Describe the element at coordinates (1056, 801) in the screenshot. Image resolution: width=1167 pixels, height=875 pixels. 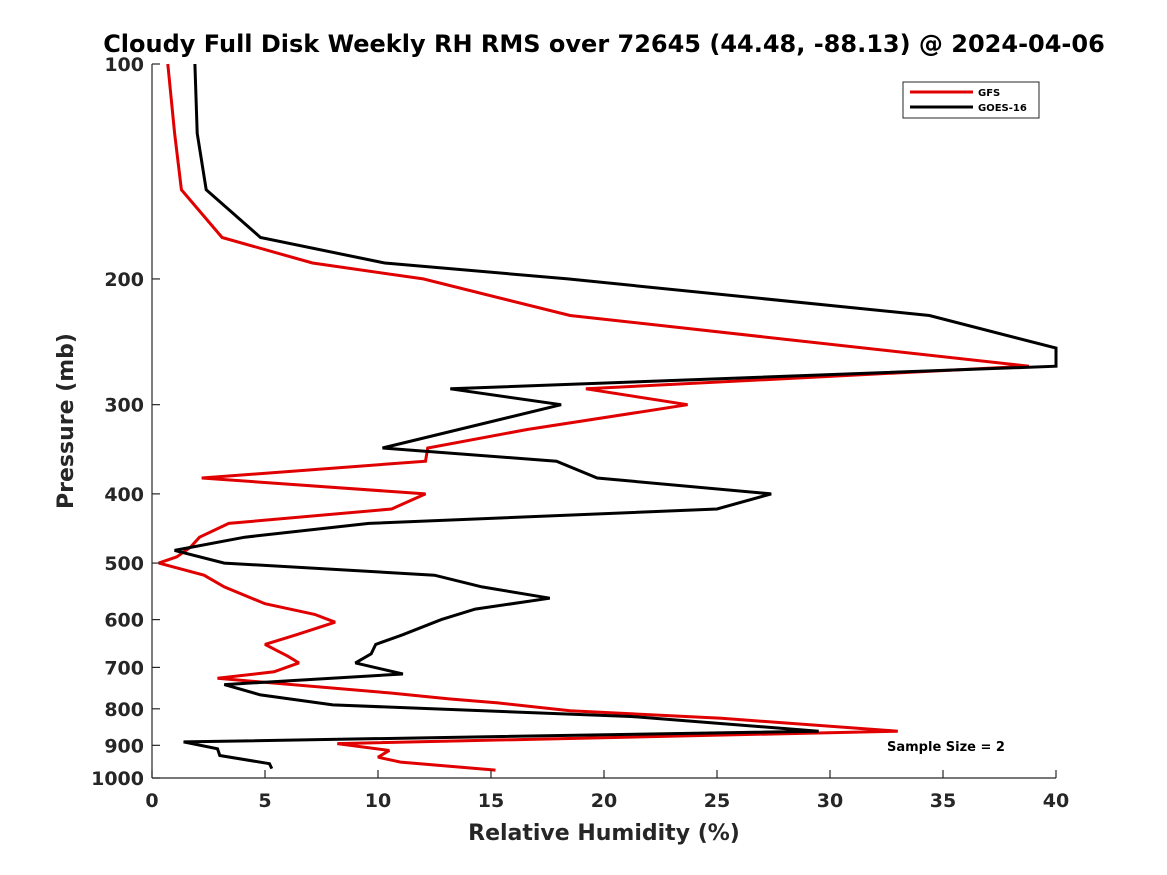
I see `x-tick-label: 40` at that location.